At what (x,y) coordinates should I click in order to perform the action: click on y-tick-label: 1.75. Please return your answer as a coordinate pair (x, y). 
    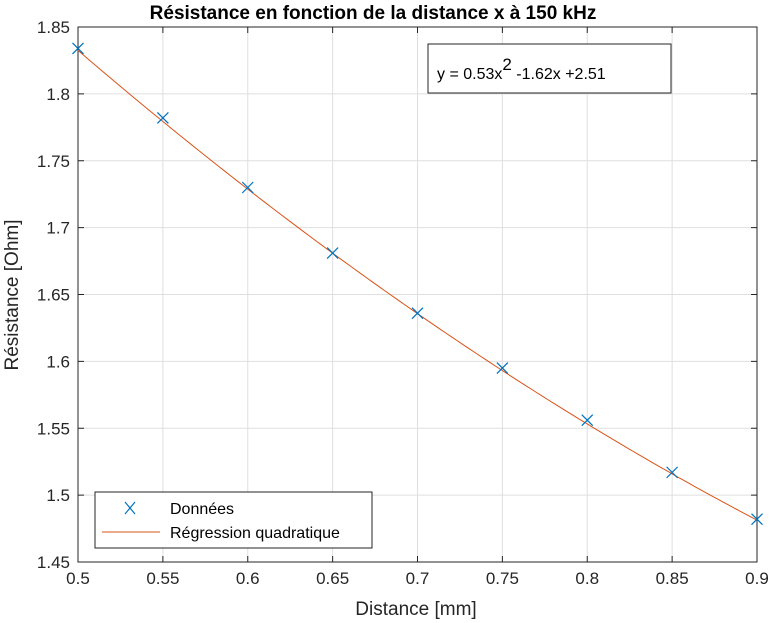
    Looking at the image, I should click on (53, 161).